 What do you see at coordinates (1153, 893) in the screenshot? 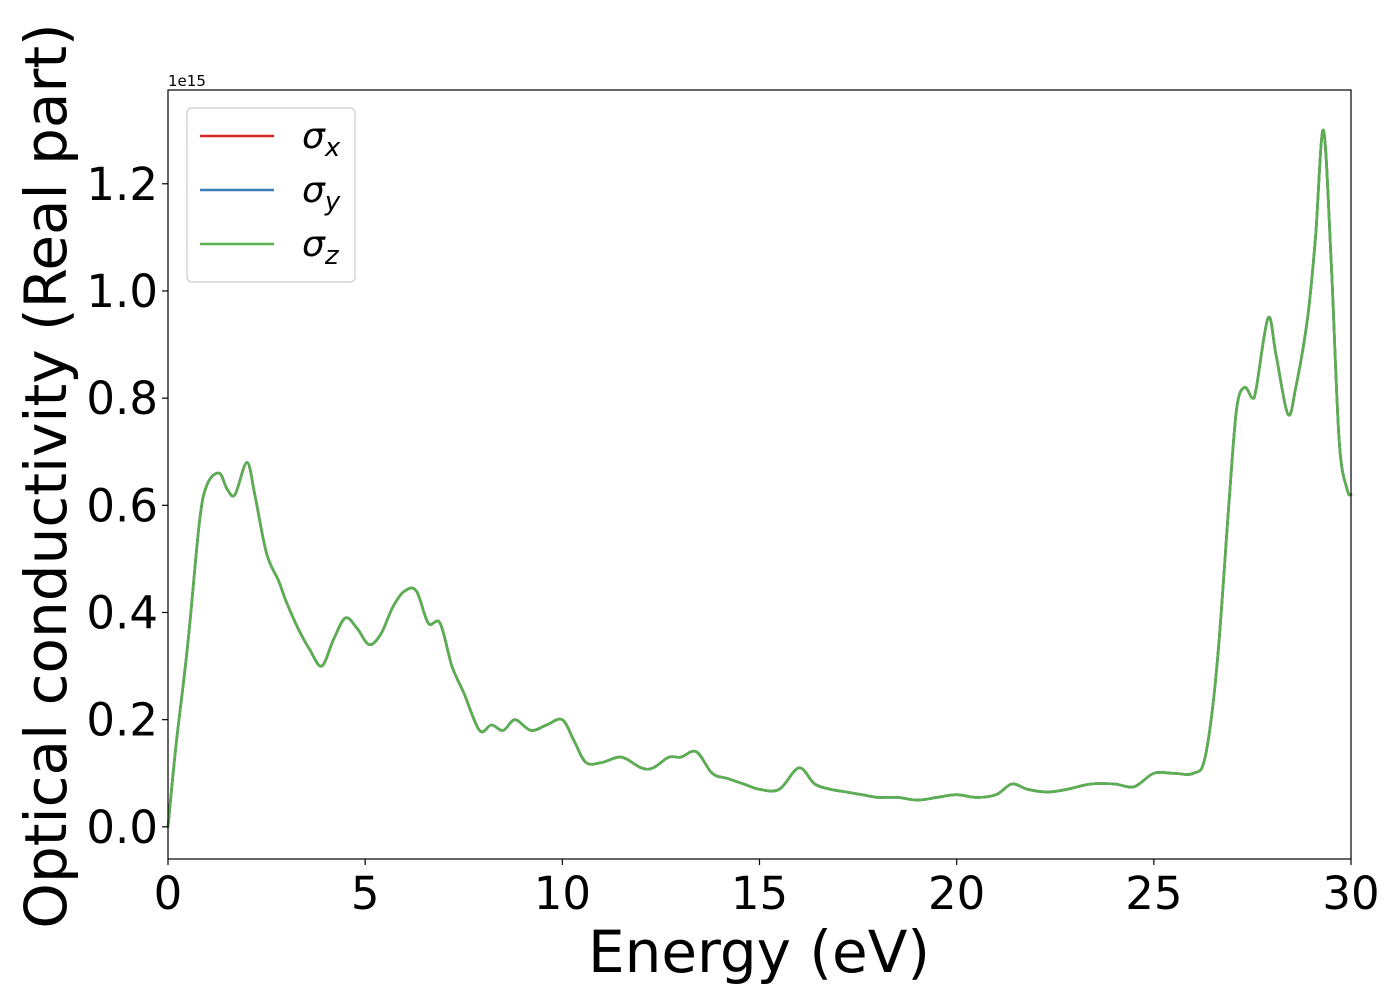
I see `x-tick-label: 25` at bounding box center [1153, 893].